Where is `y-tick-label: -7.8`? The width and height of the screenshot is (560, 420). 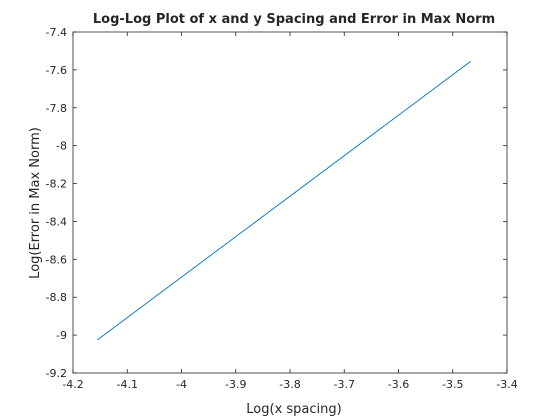
y-tick-label: -7.8 is located at coordinates (56, 108).